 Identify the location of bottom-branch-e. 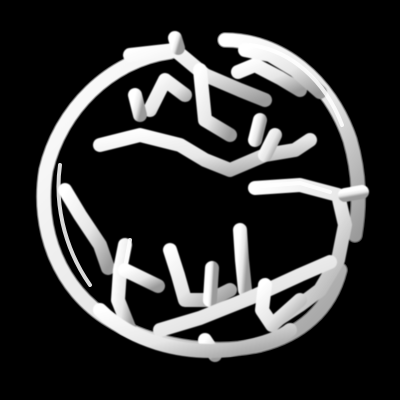
(242, 260).